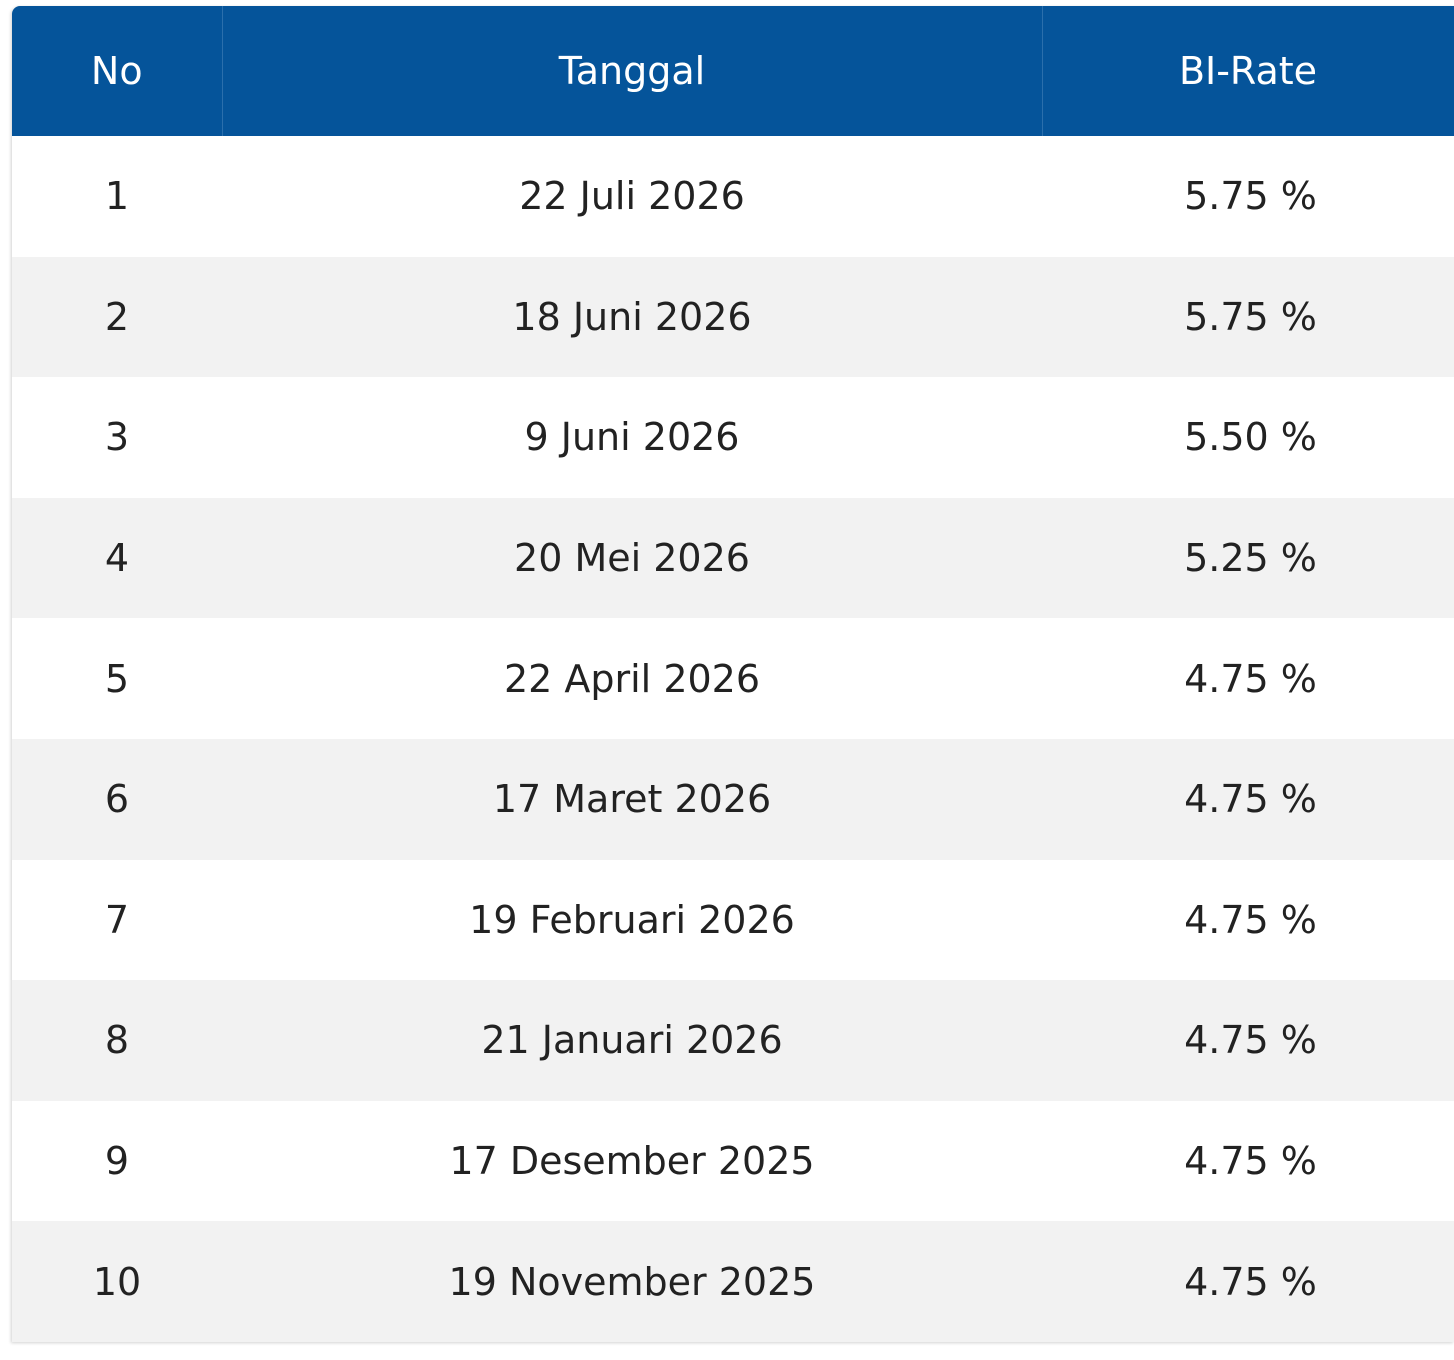  I want to click on table-row: 5 22 April 2026 4.75 %, so click(733, 678).